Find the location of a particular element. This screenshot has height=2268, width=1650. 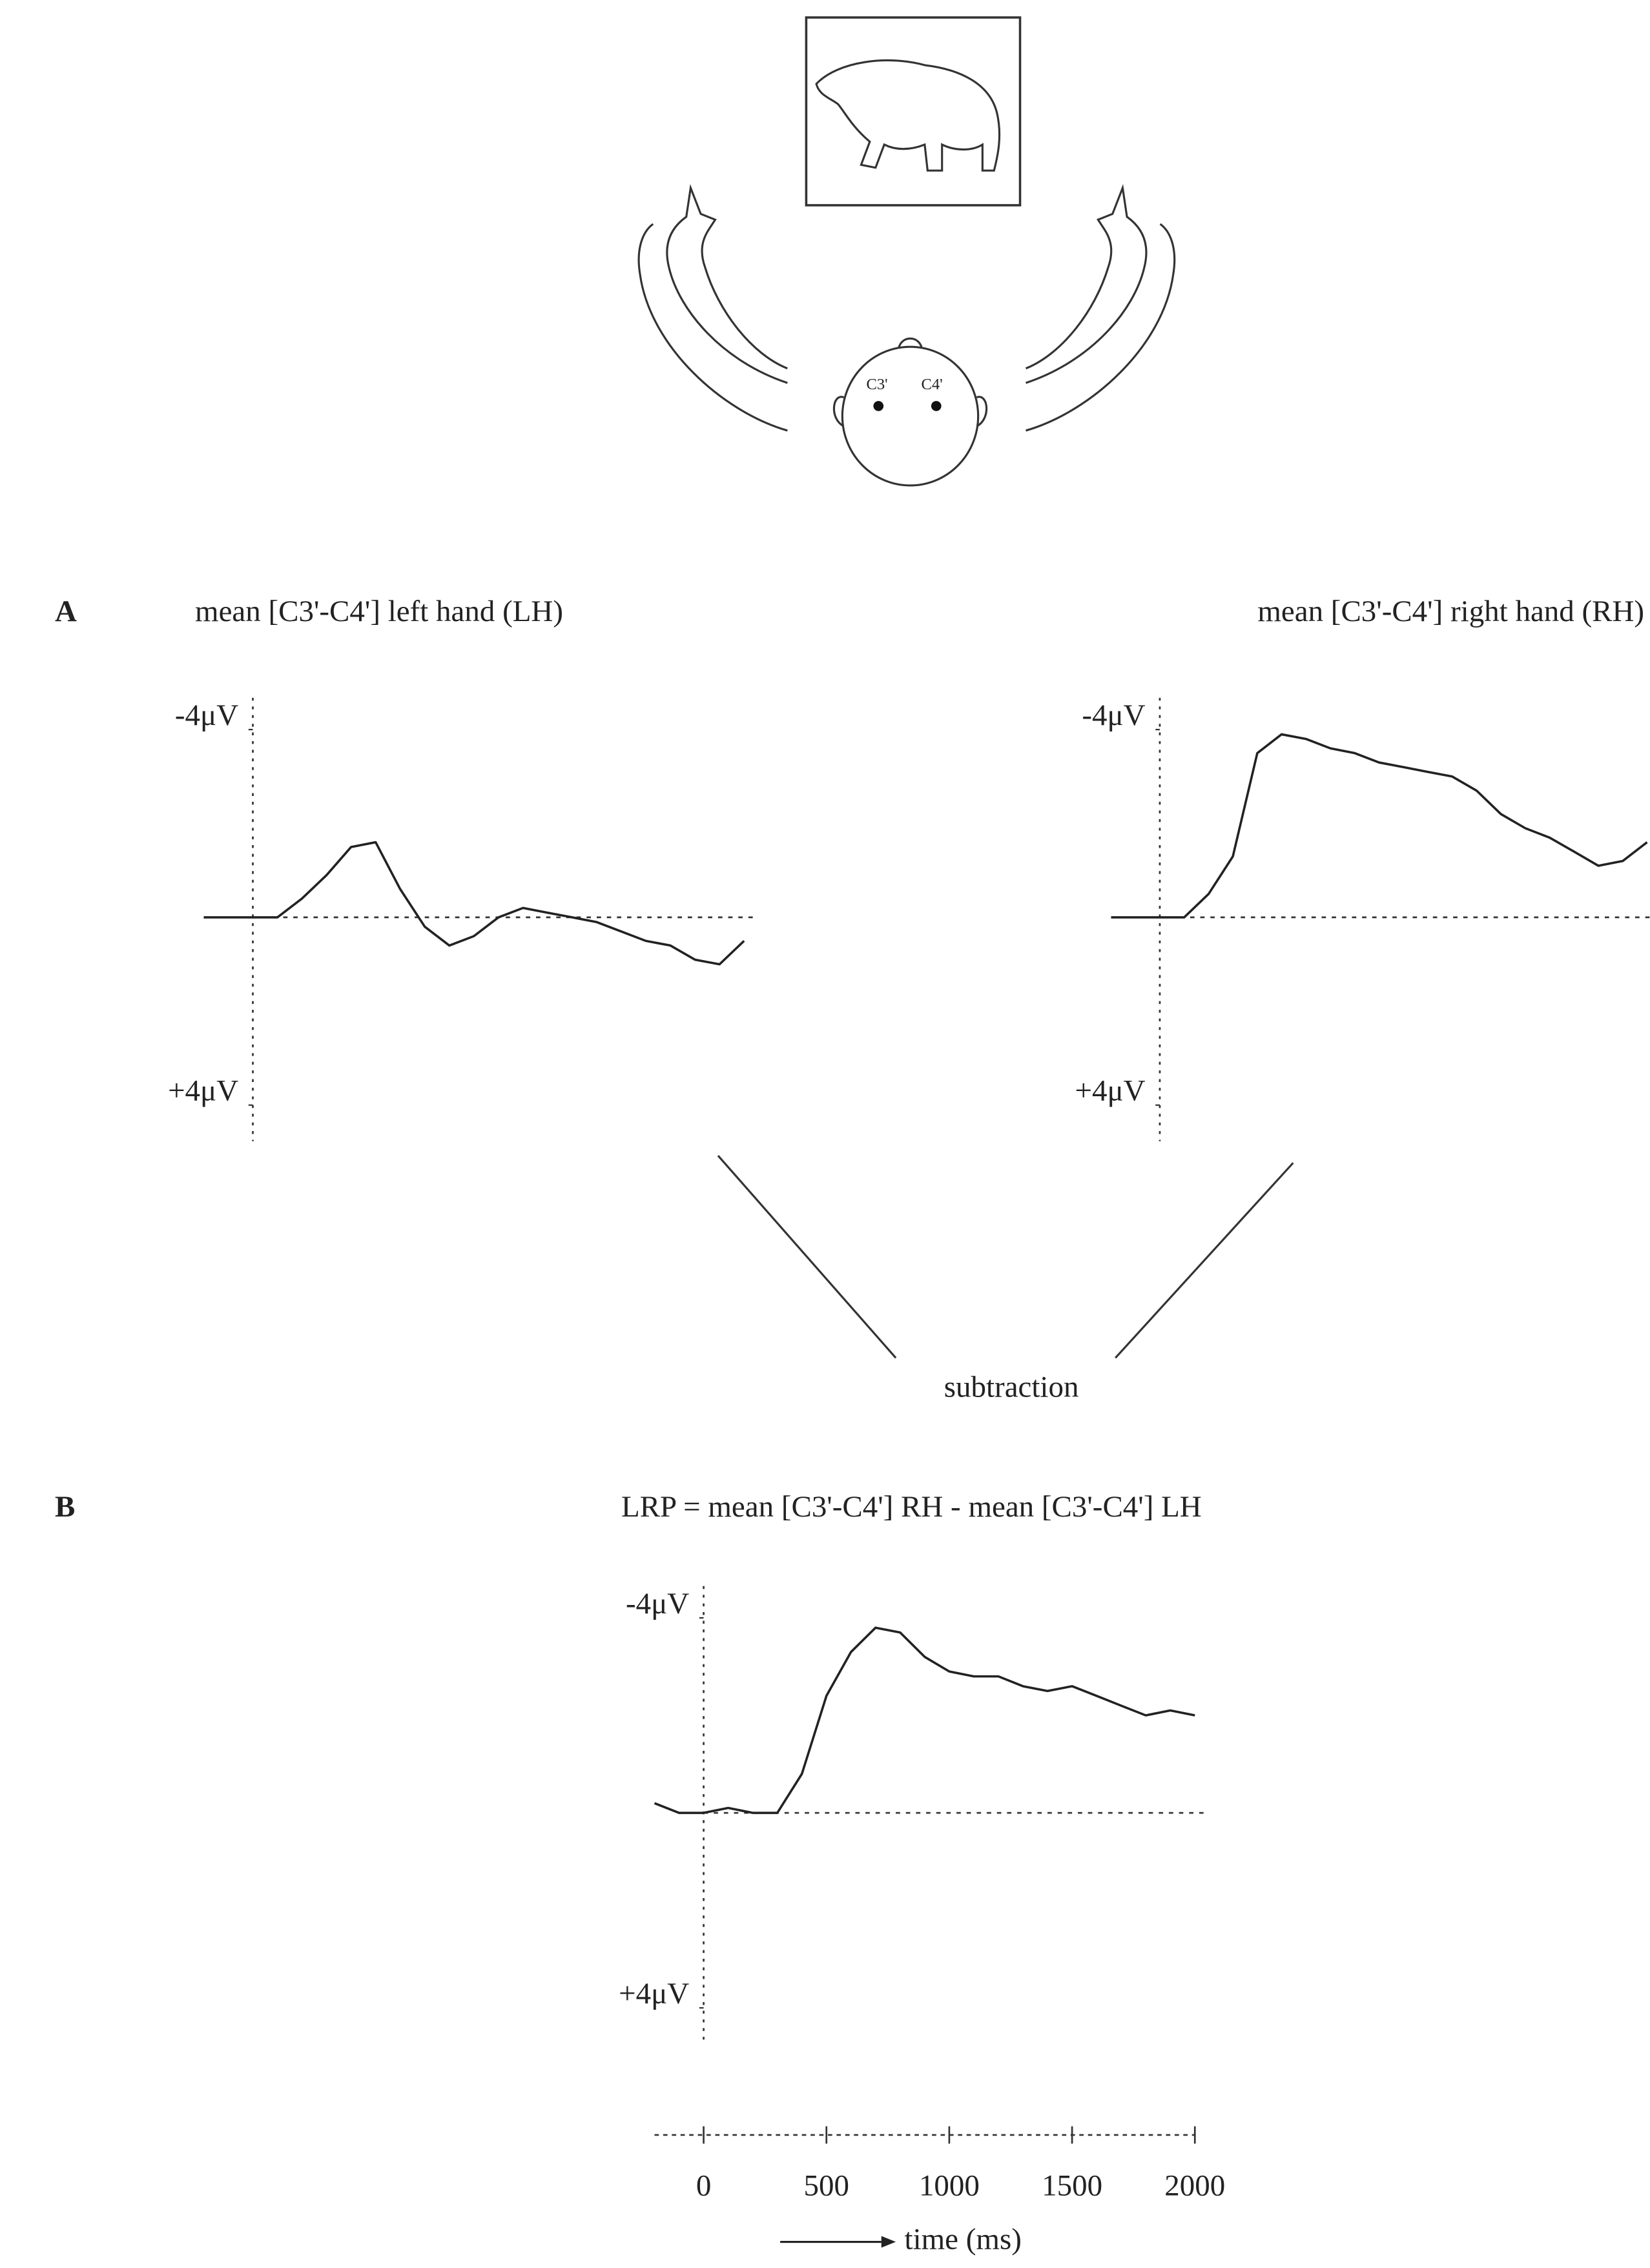

head is located at coordinates (910, 416).